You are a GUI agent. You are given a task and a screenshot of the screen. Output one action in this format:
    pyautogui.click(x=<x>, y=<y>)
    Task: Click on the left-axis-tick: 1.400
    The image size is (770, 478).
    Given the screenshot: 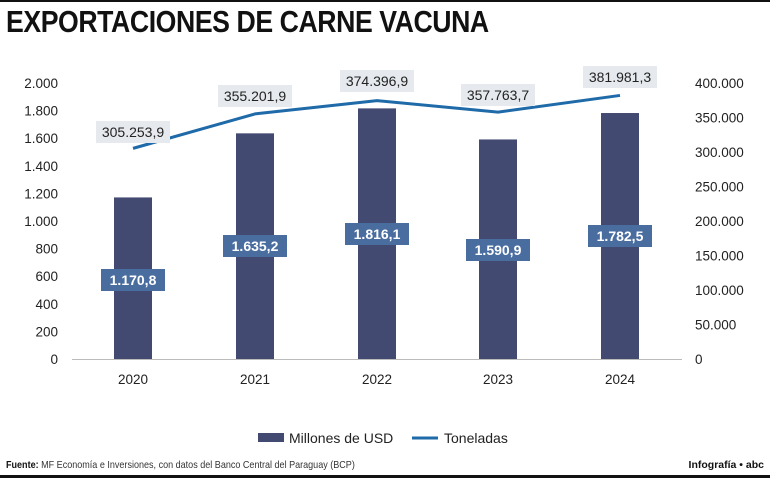 What is the action you would take?
    pyautogui.click(x=41, y=166)
    